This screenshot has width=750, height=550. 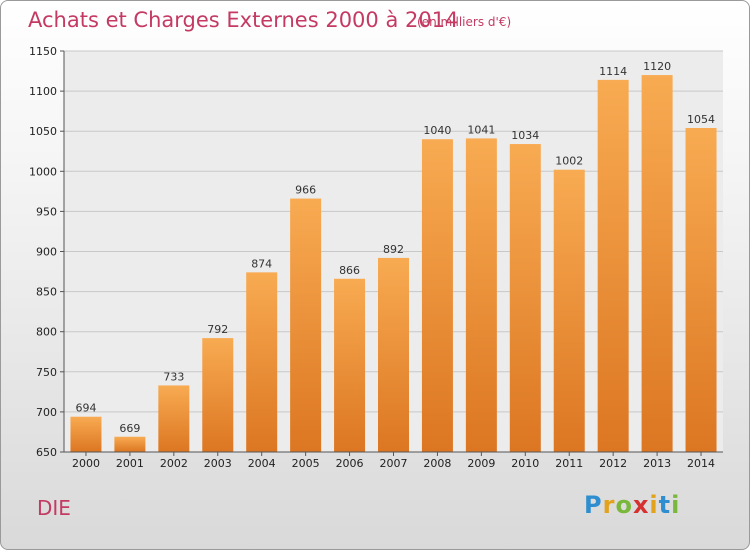 I want to click on x-tick-label: 2009, so click(x=481, y=463).